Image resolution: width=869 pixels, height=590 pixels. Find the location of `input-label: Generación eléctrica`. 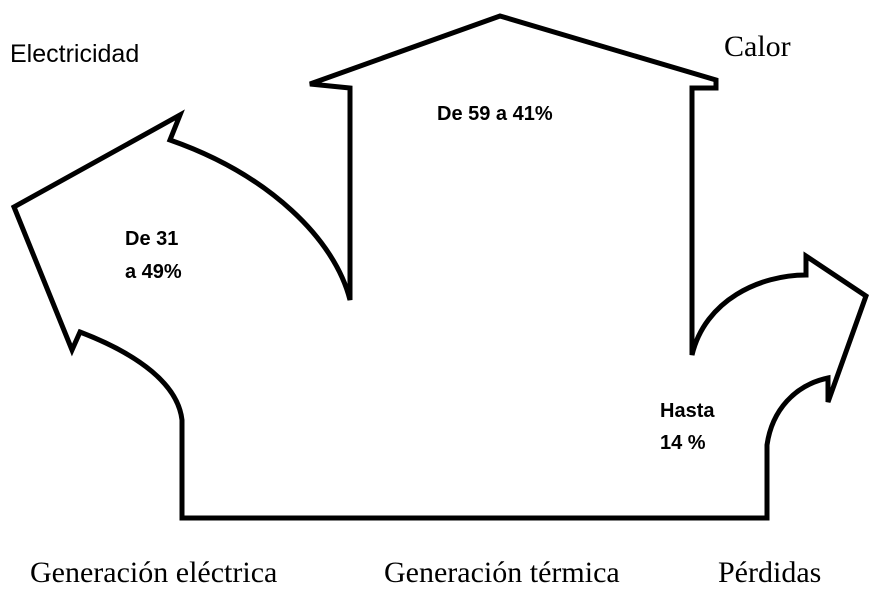

input-label: Generación eléctrica is located at coordinates (153, 572).